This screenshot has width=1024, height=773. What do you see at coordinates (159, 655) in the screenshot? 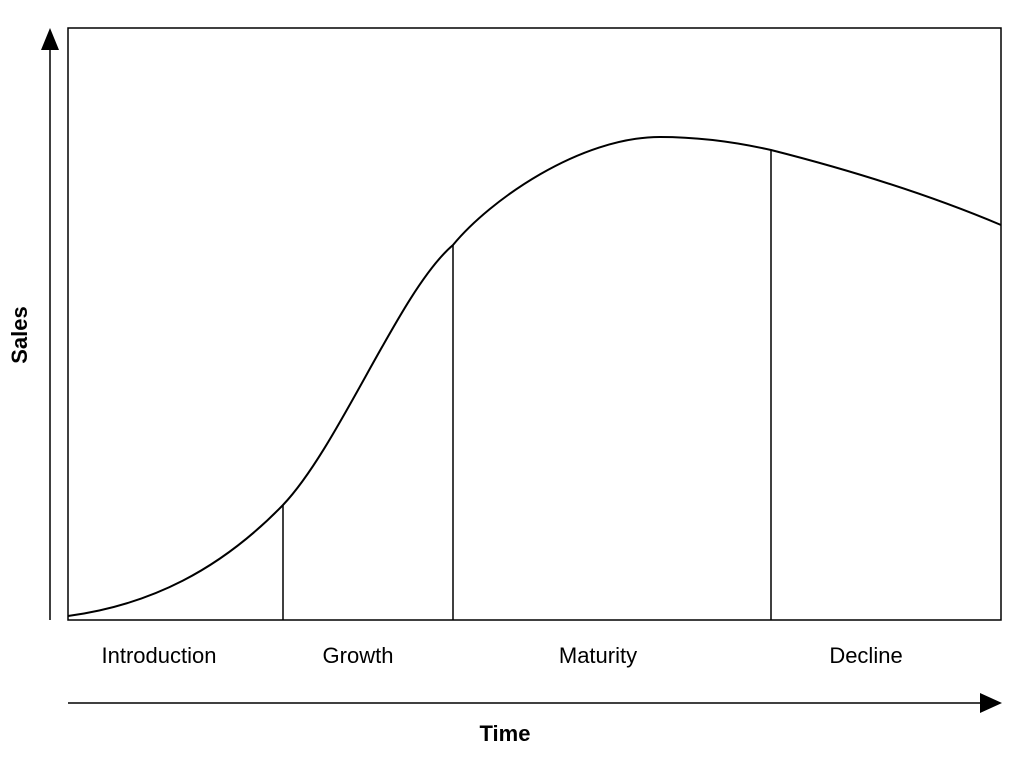
I see `stage-label: Introduction` at bounding box center [159, 655].